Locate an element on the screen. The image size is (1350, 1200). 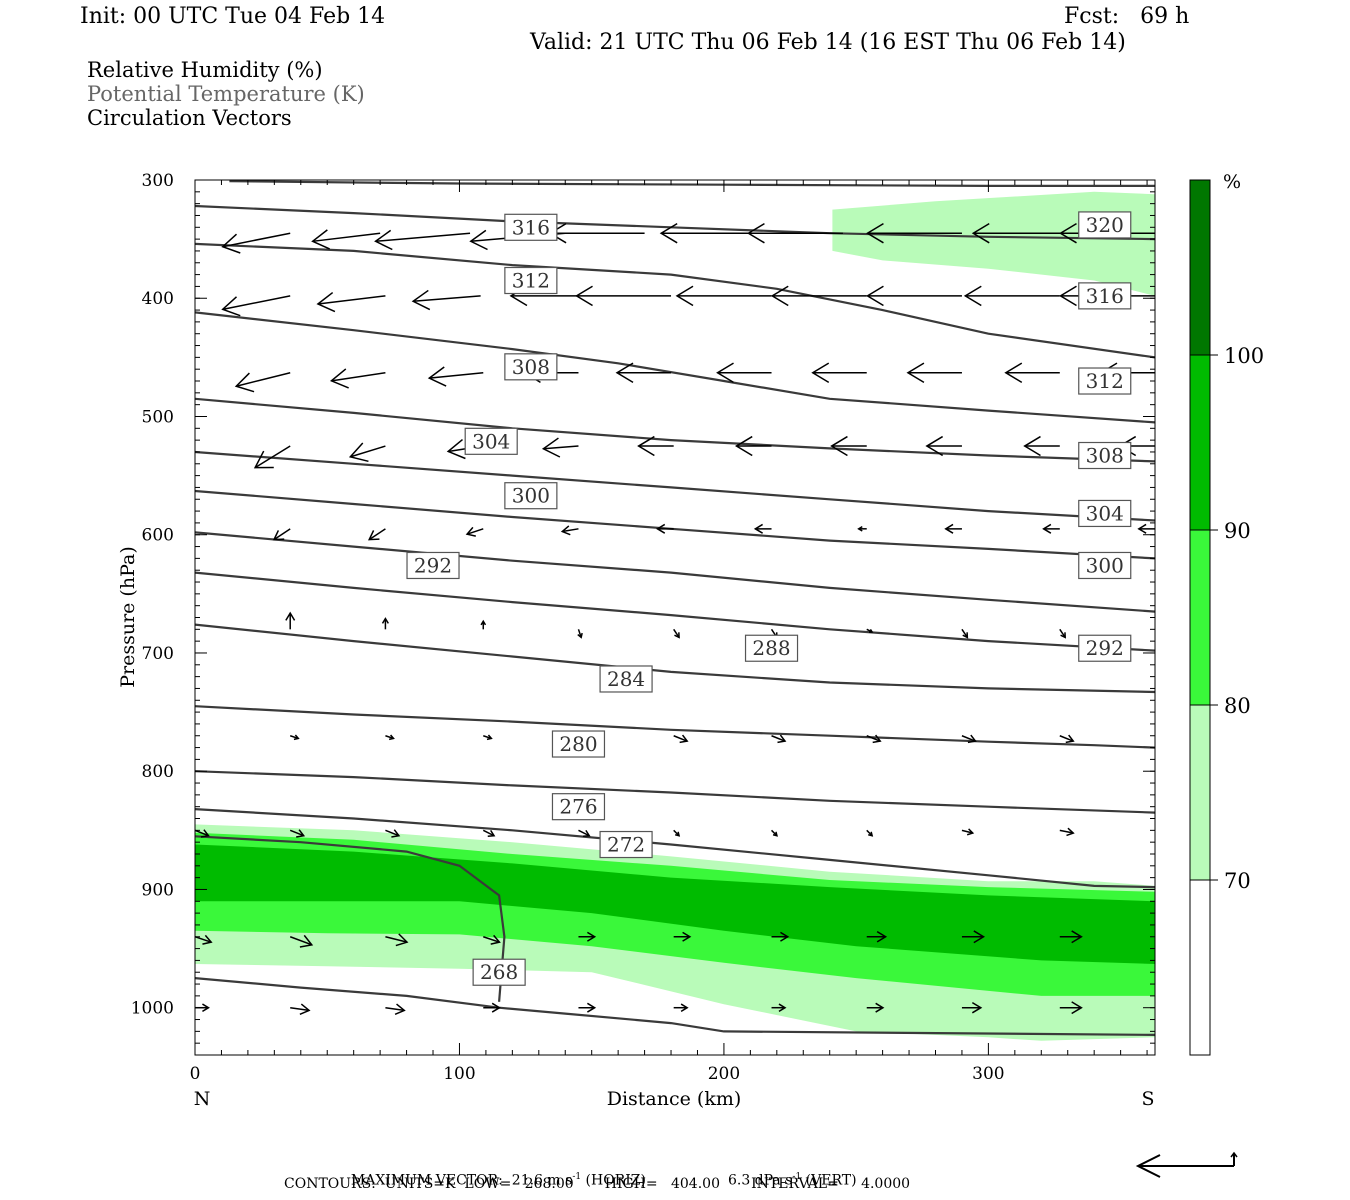
y-tick-label: 1000 is located at coordinates (152, 1009).